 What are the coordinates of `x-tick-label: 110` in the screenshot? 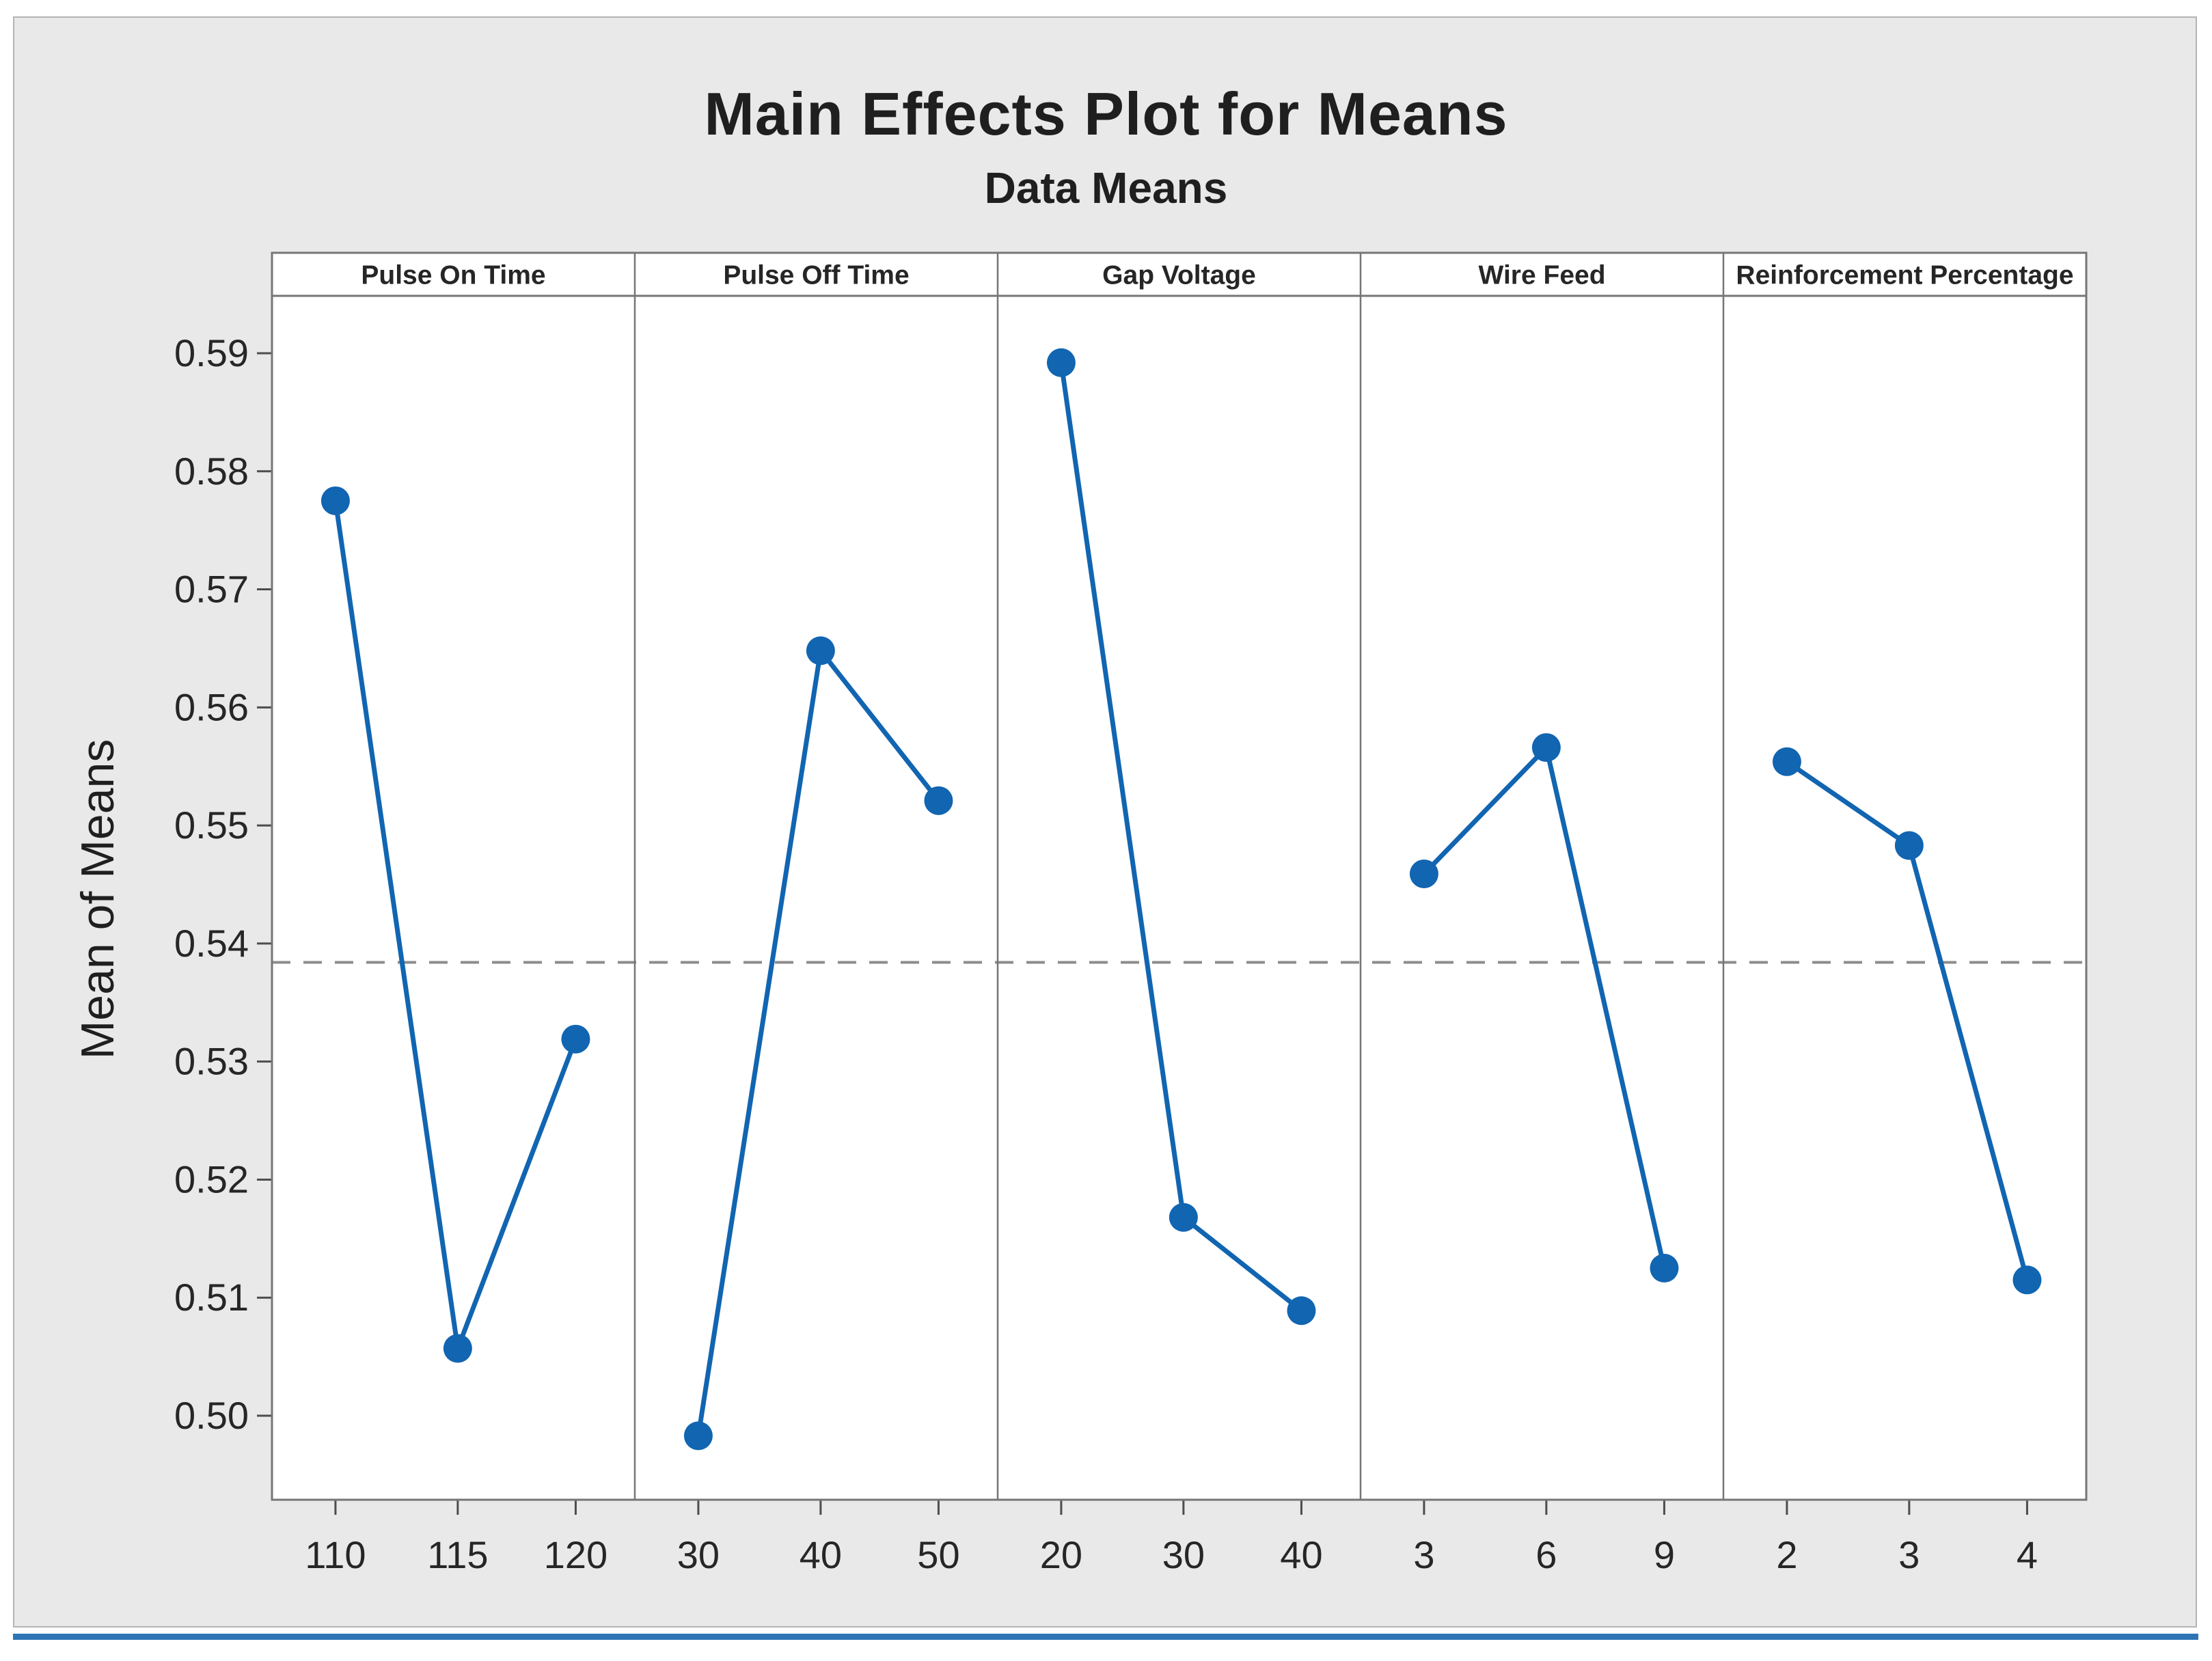 It's located at (336, 1554).